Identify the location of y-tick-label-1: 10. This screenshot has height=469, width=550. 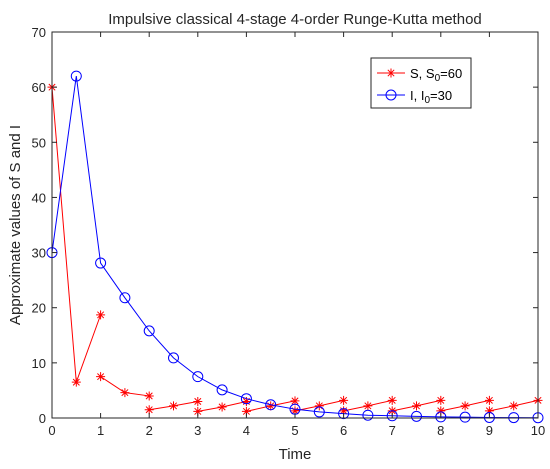
(39, 363).